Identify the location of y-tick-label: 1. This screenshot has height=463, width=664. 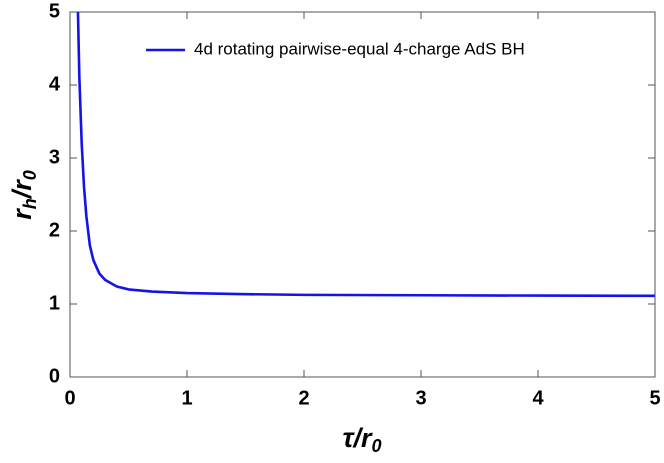
(54, 303).